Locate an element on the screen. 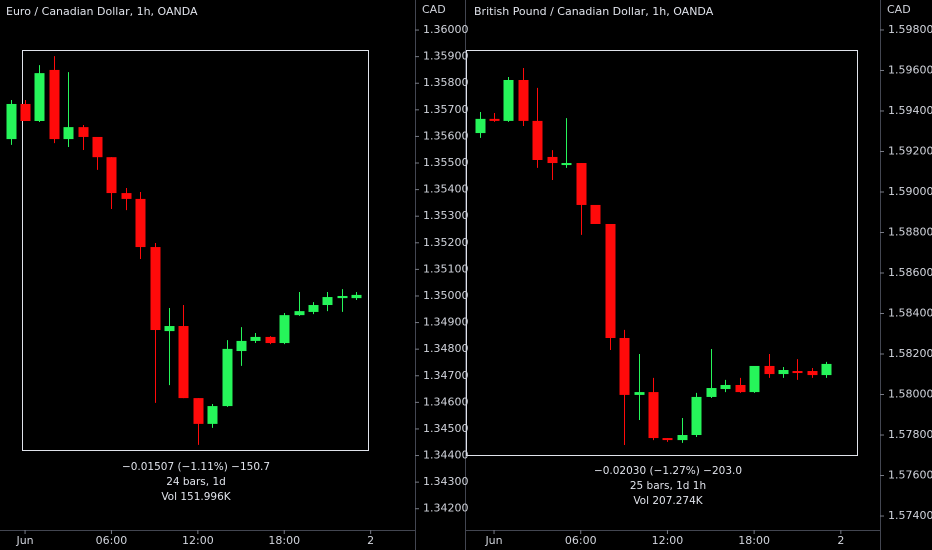 The width and height of the screenshot is (932, 550). y-tick-label: 1.34700 is located at coordinates (446, 375).